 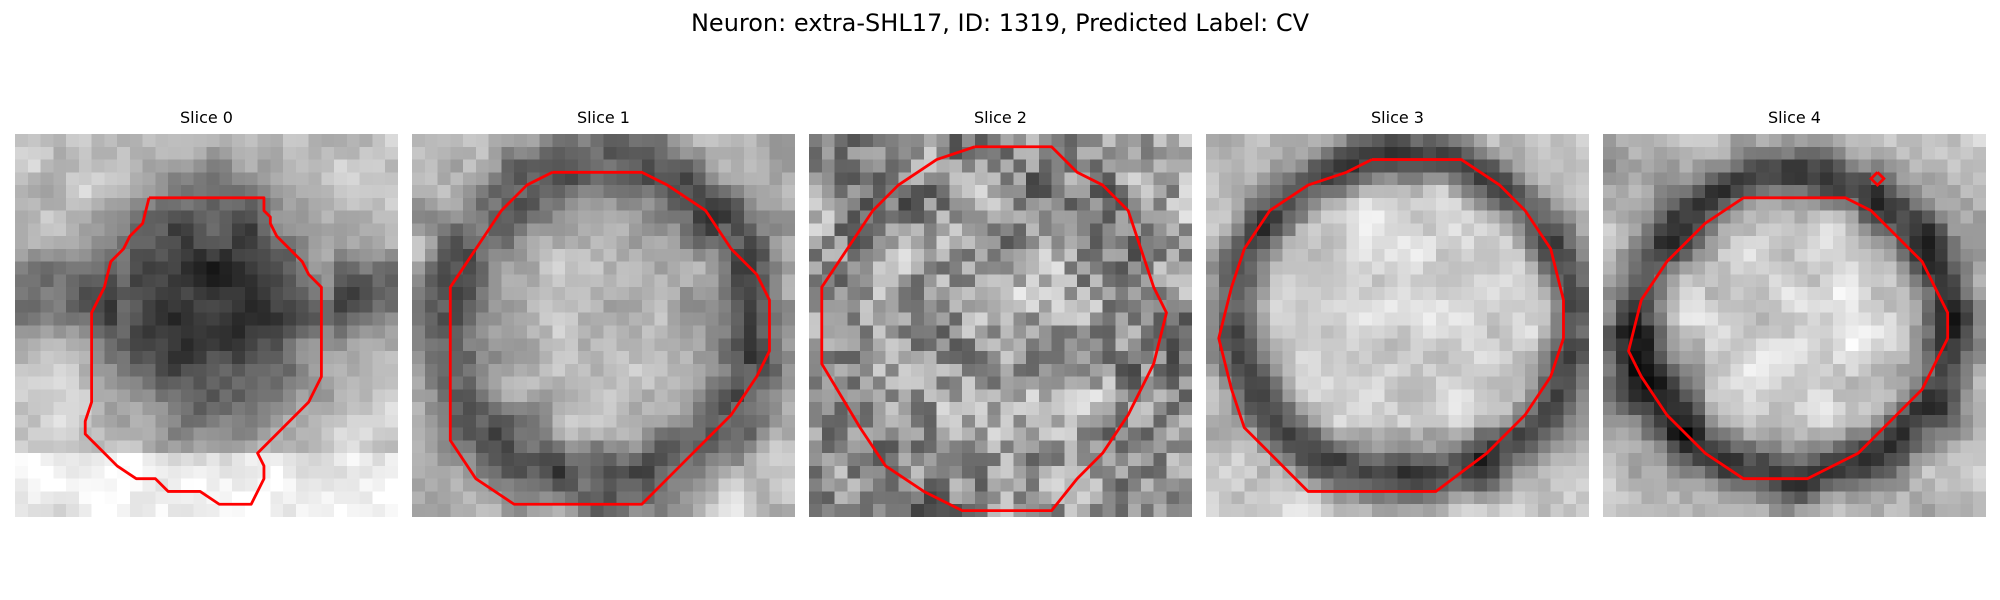 What do you see at coordinates (1000, 117) in the screenshot?
I see `slice-title-2: Slice 2` at bounding box center [1000, 117].